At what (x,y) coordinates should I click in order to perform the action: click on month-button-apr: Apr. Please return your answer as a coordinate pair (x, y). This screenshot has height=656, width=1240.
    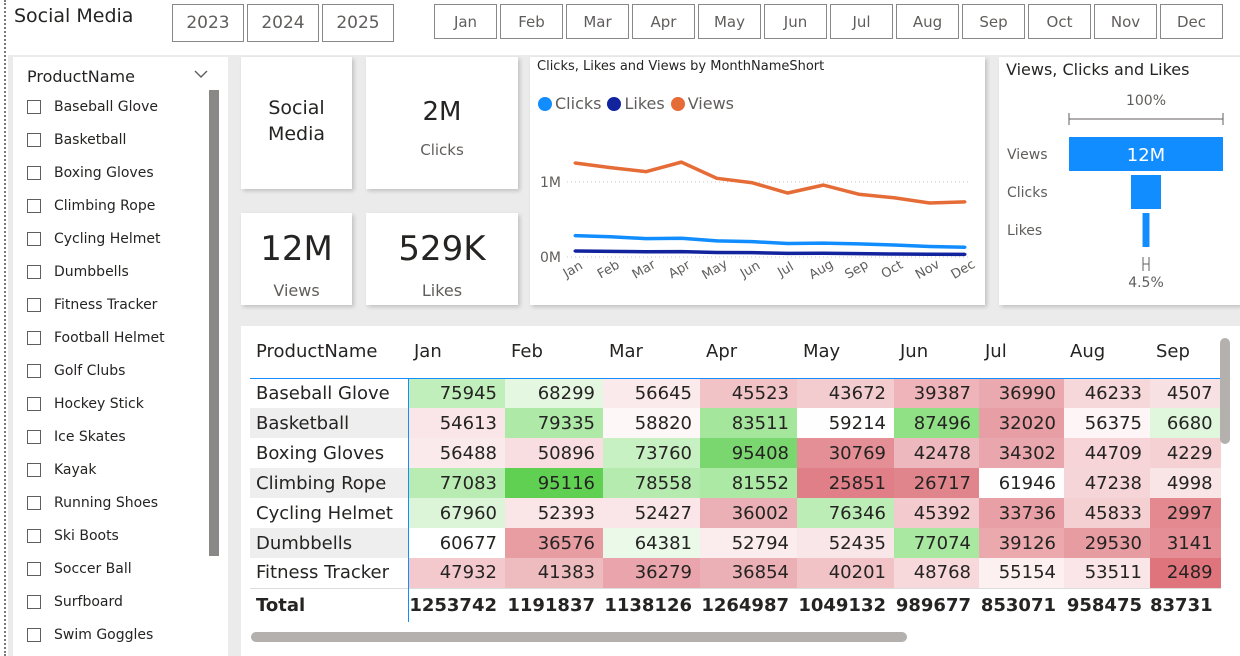
    Looking at the image, I should click on (663, 21).